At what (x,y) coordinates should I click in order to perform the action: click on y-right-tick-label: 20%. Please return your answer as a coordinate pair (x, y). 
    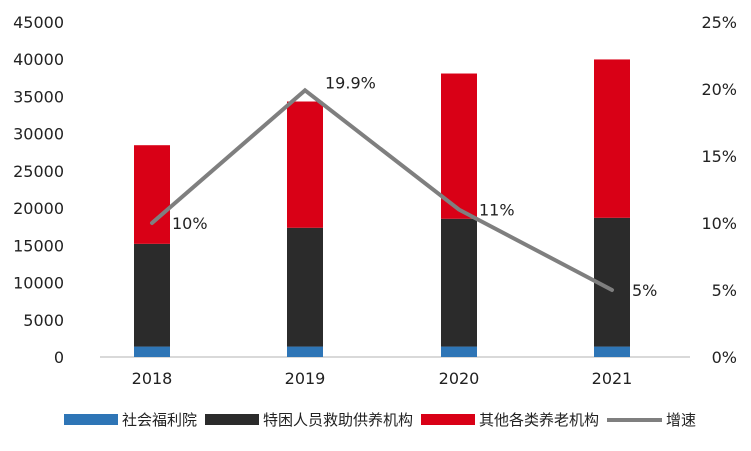
    Looking at the image, I should click on (719, 89).